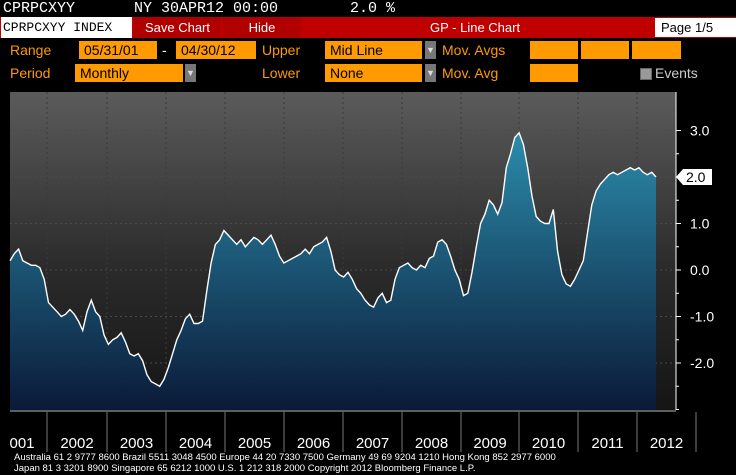  I want to click on x-tick-label: 2004, so click(195, 443).